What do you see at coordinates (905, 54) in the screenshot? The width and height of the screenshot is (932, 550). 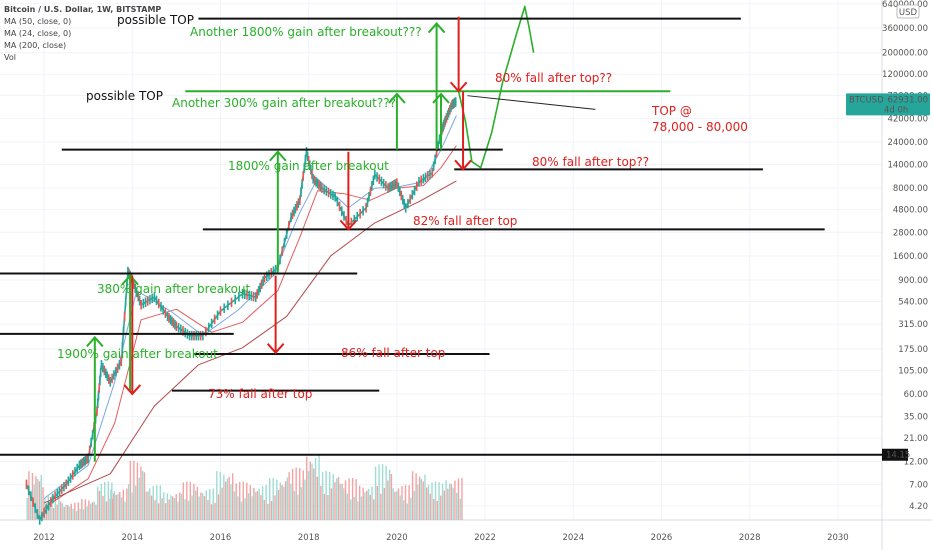 I see `y-tick-label: 200000.00` at bounding box center [905, 54].